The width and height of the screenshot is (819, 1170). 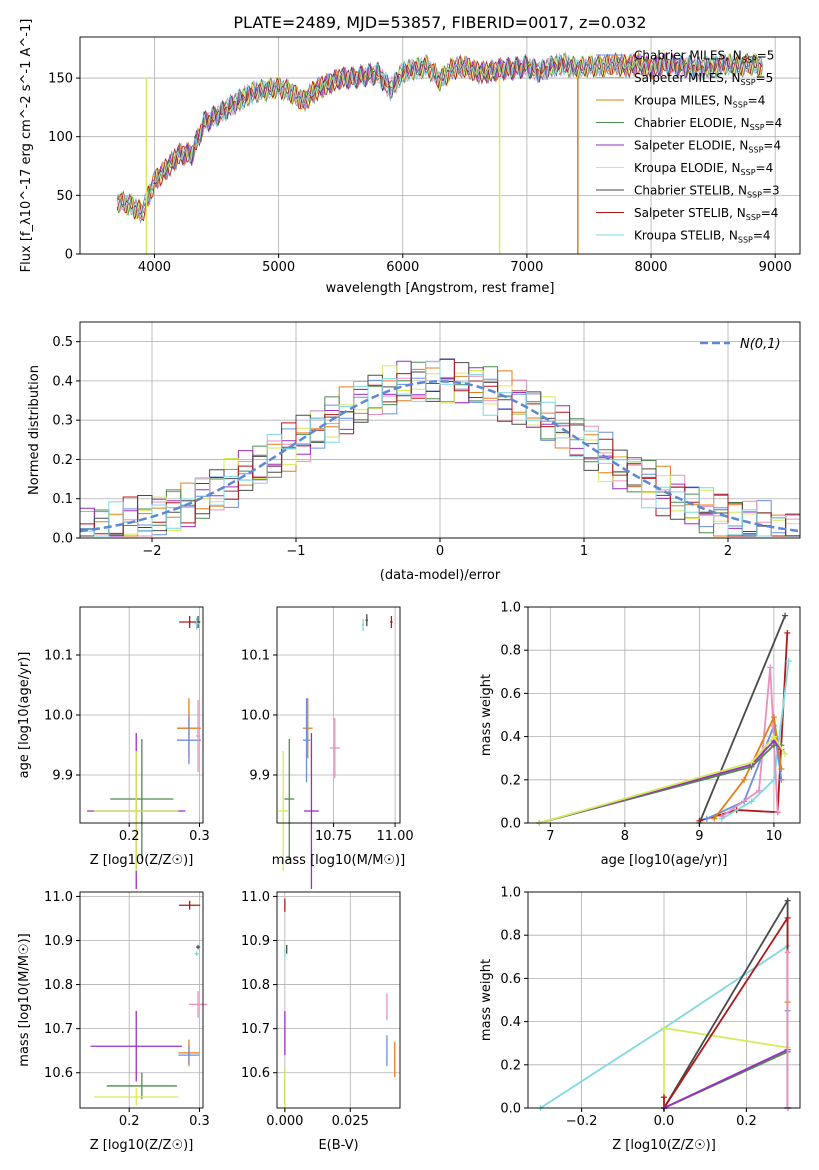 I want to click on x-tick-label: 8, so click(x=625, y=836).